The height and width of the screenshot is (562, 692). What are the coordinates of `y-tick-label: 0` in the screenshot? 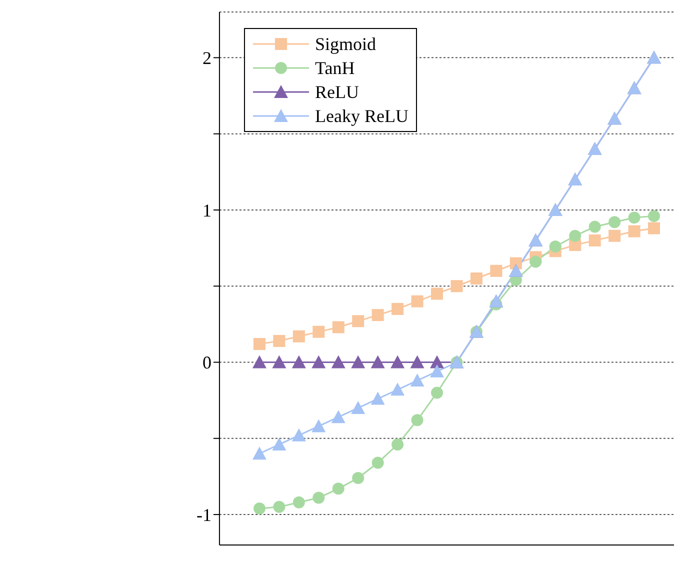 It's located at (207, 362).